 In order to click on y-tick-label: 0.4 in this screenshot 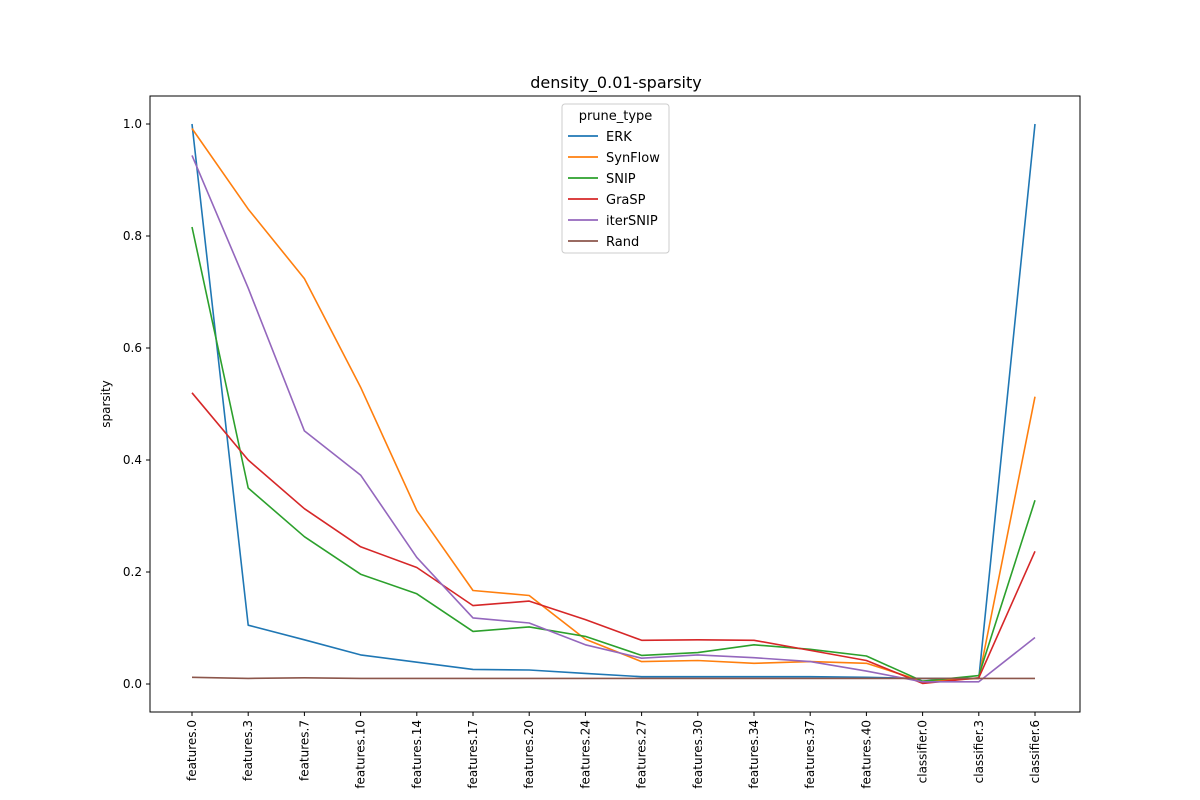, I will do `click(132, 460)`.